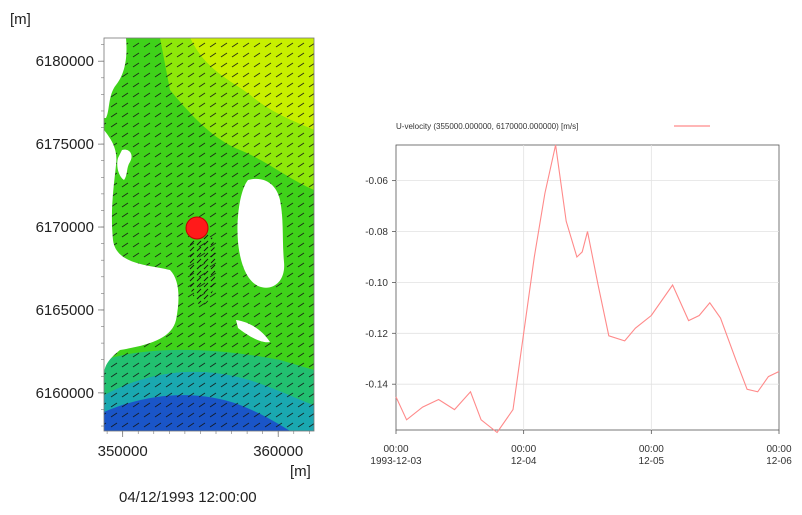 This screenshot has height=515, width=802. What do you see at coordinates (65, 393) in the screenshot?
I see `map-y-tick-label: 6160000` at bounding box center [65, 393].